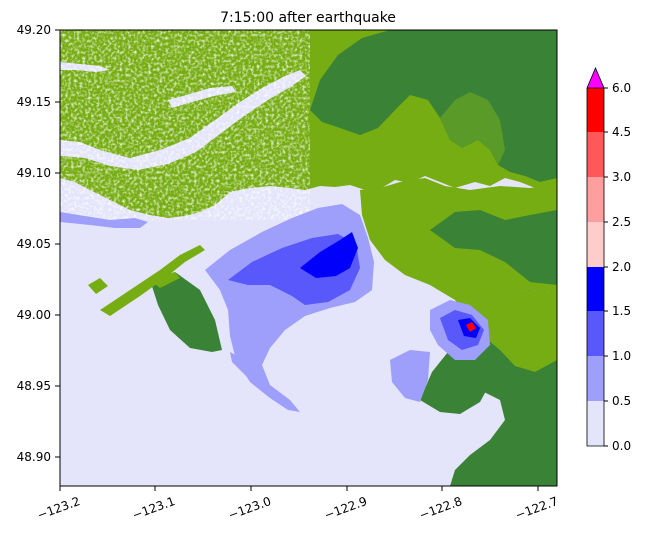 Image resolution: width=646 pixels, height=536 pixels. Describe the element at coordinates (621, 356) in the screenshot. I see `colorbar-label: 1.0` at that location.